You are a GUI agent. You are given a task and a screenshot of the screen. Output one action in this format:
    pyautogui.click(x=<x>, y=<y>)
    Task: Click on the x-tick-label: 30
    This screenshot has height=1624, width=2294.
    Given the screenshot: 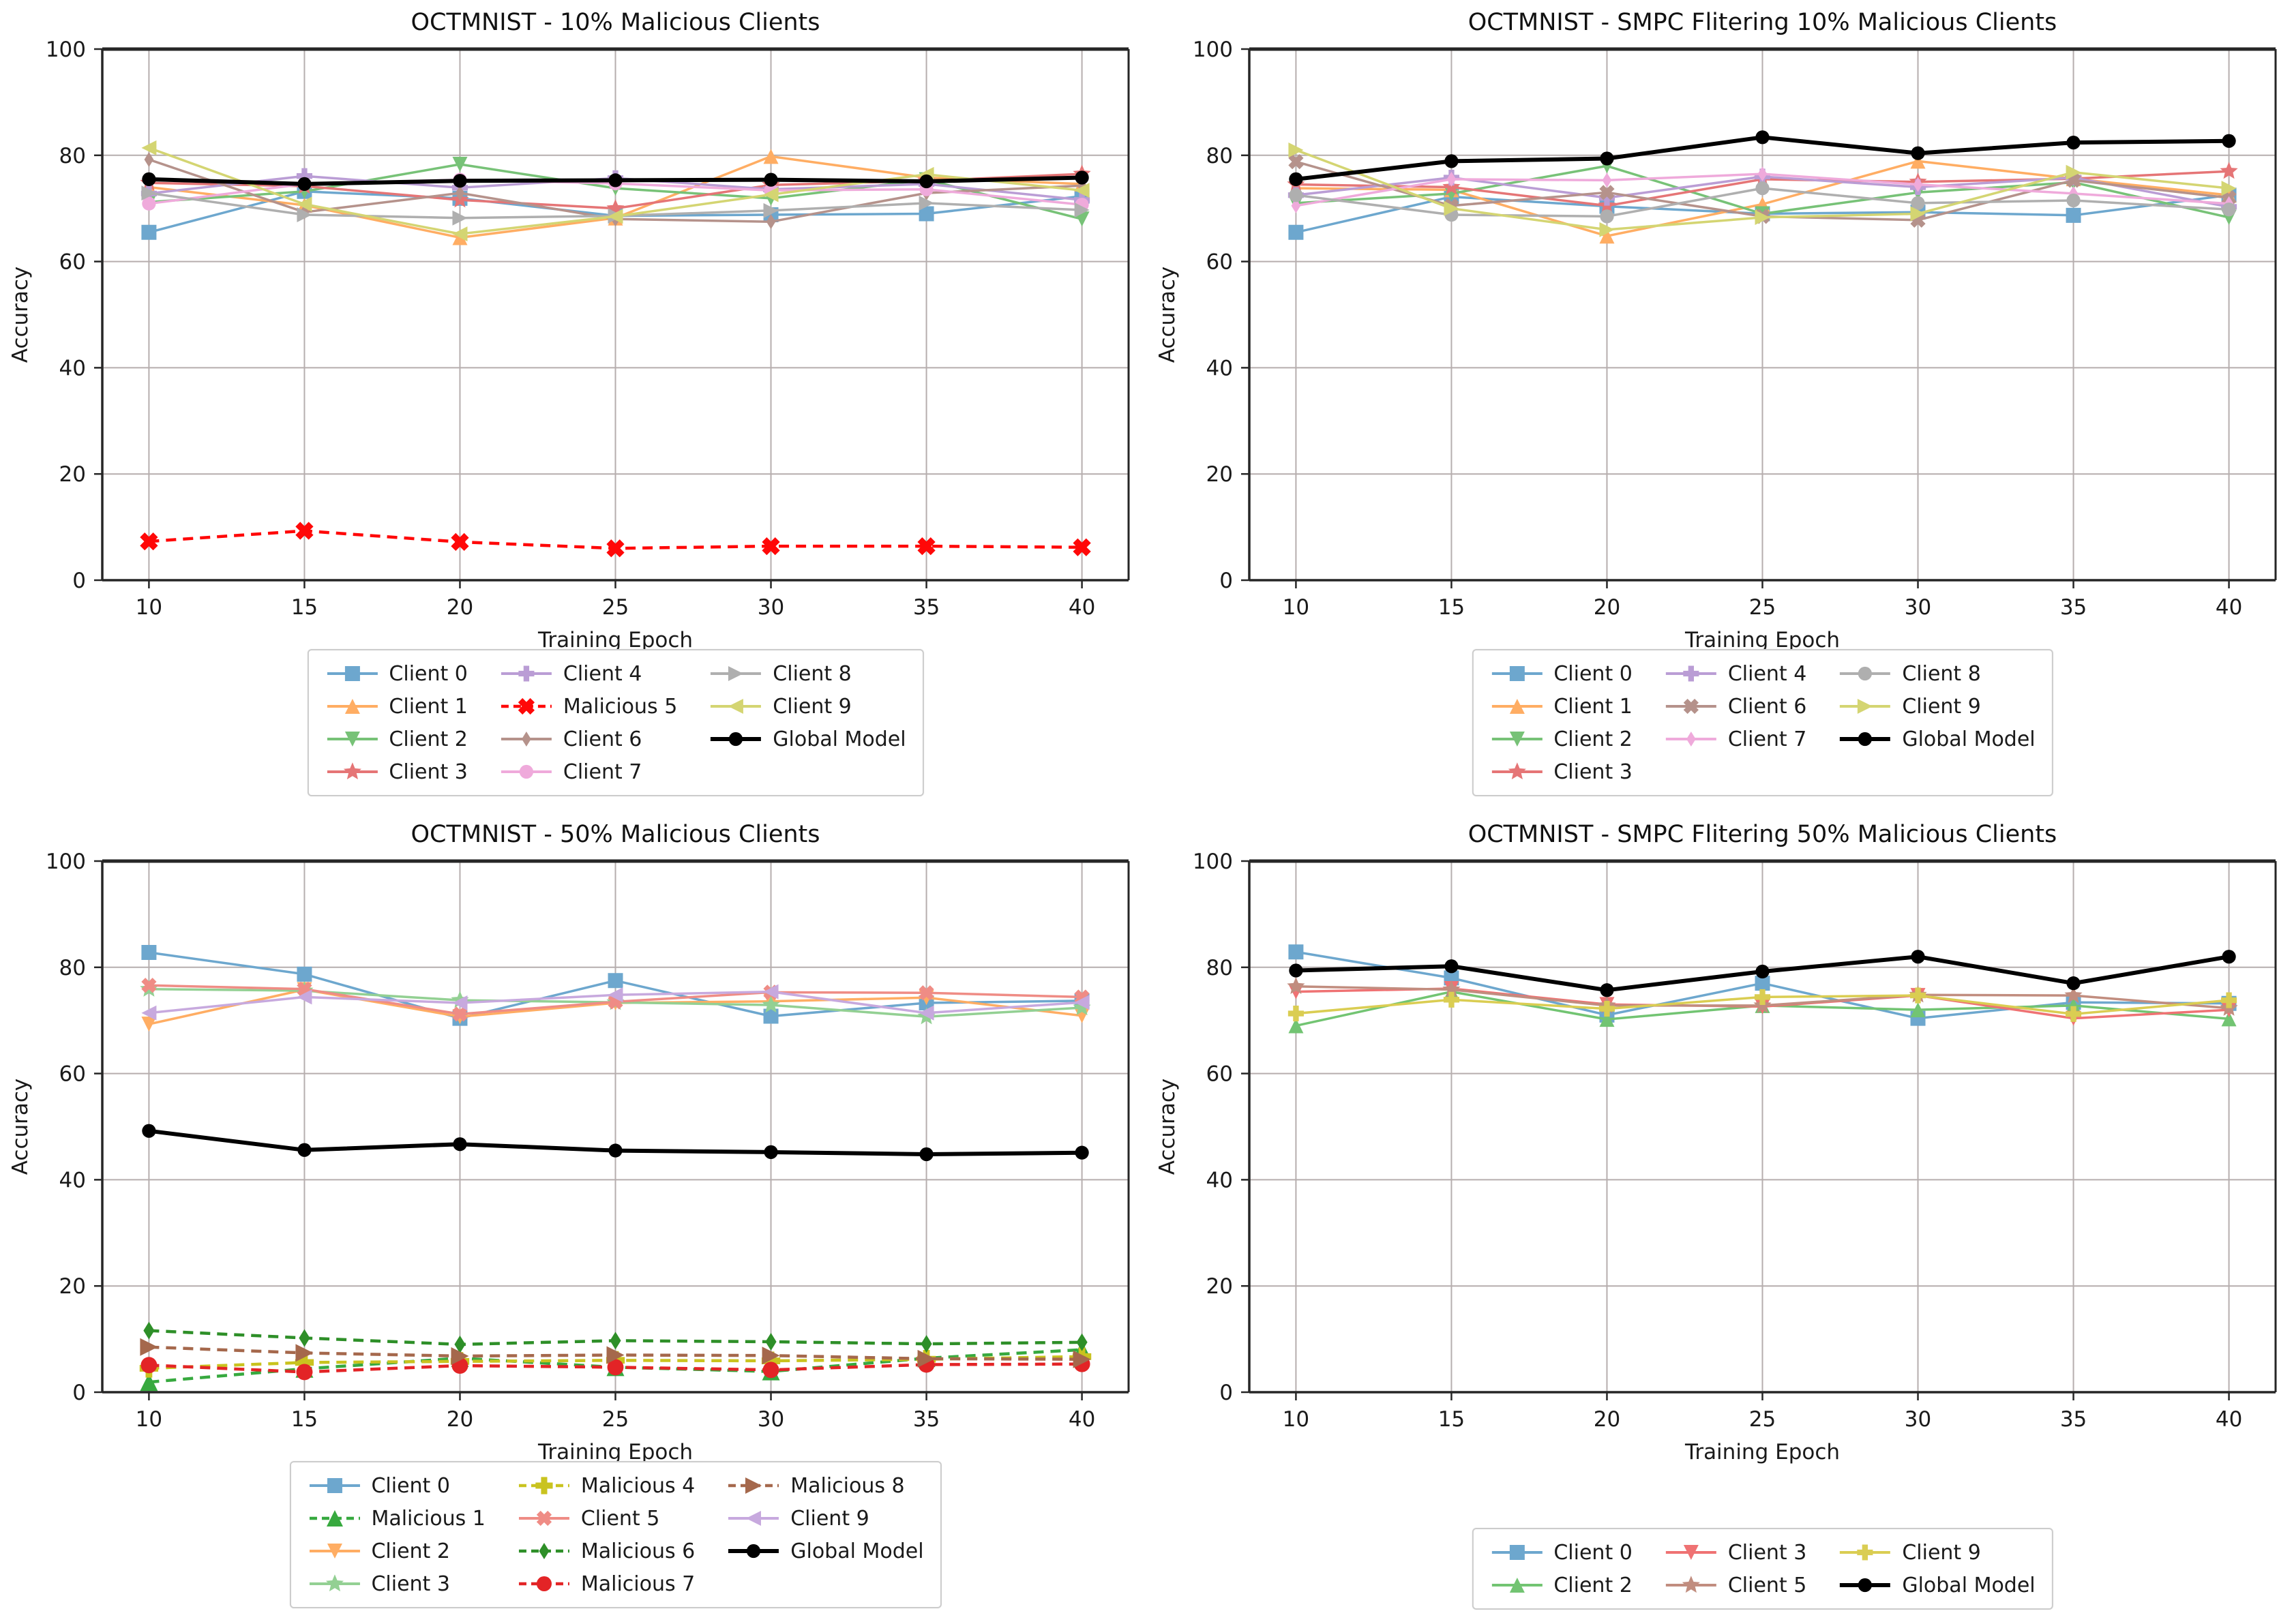 What is the action you would take?
    pyautogui.click(x=1918, y=607)
    